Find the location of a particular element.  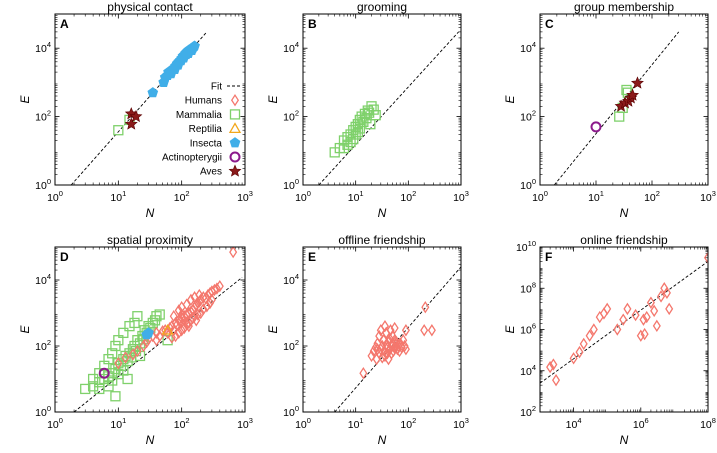

panel-letter: D is located at coordinates (64, 257).